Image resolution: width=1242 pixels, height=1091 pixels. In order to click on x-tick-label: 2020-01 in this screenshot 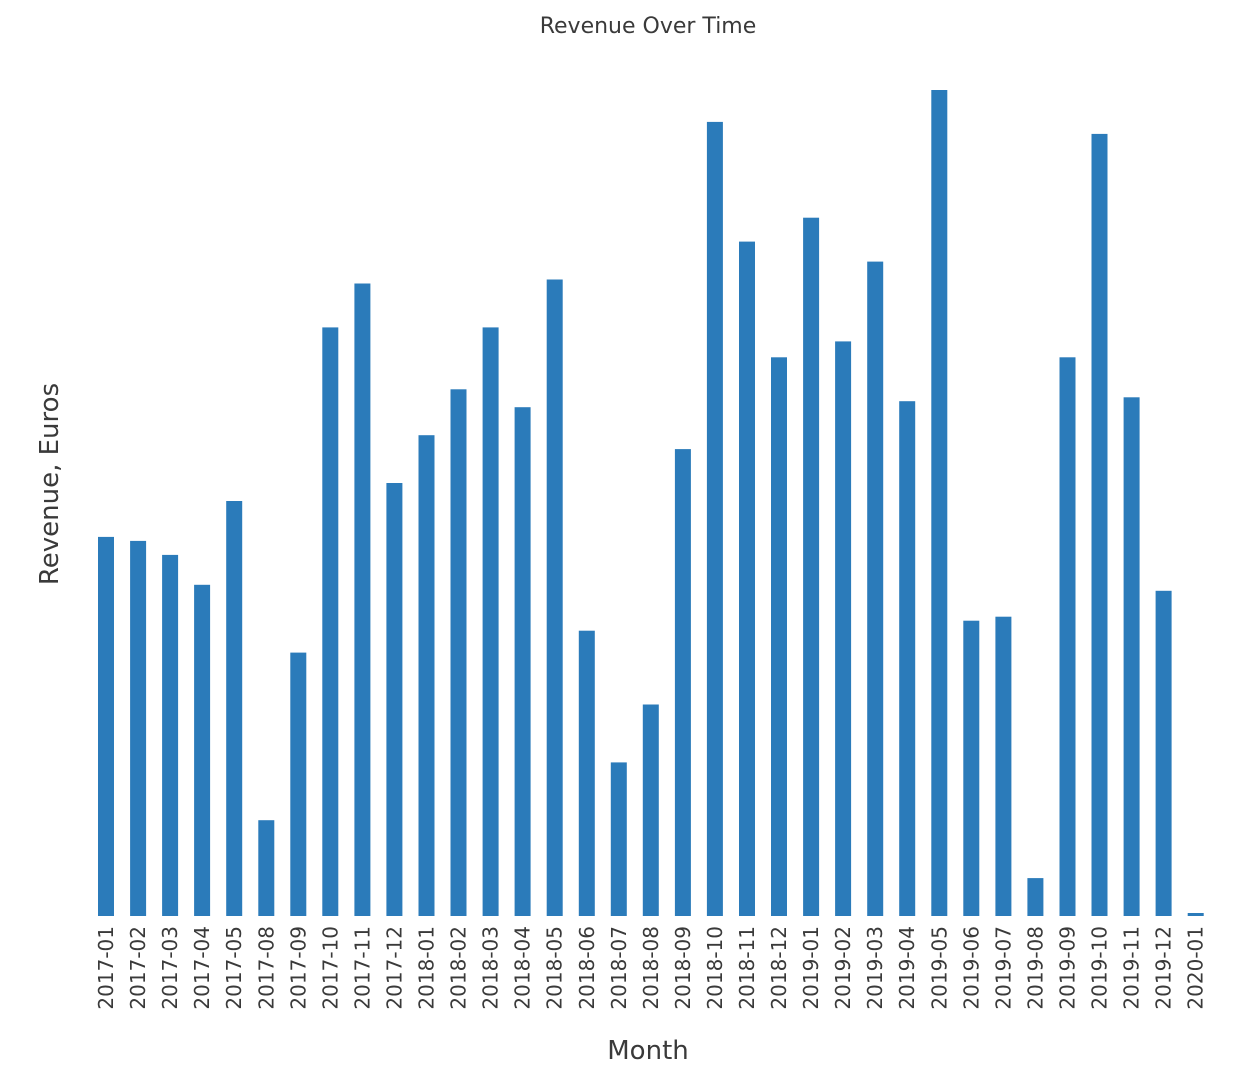, I will do `click(1196, 968)`.